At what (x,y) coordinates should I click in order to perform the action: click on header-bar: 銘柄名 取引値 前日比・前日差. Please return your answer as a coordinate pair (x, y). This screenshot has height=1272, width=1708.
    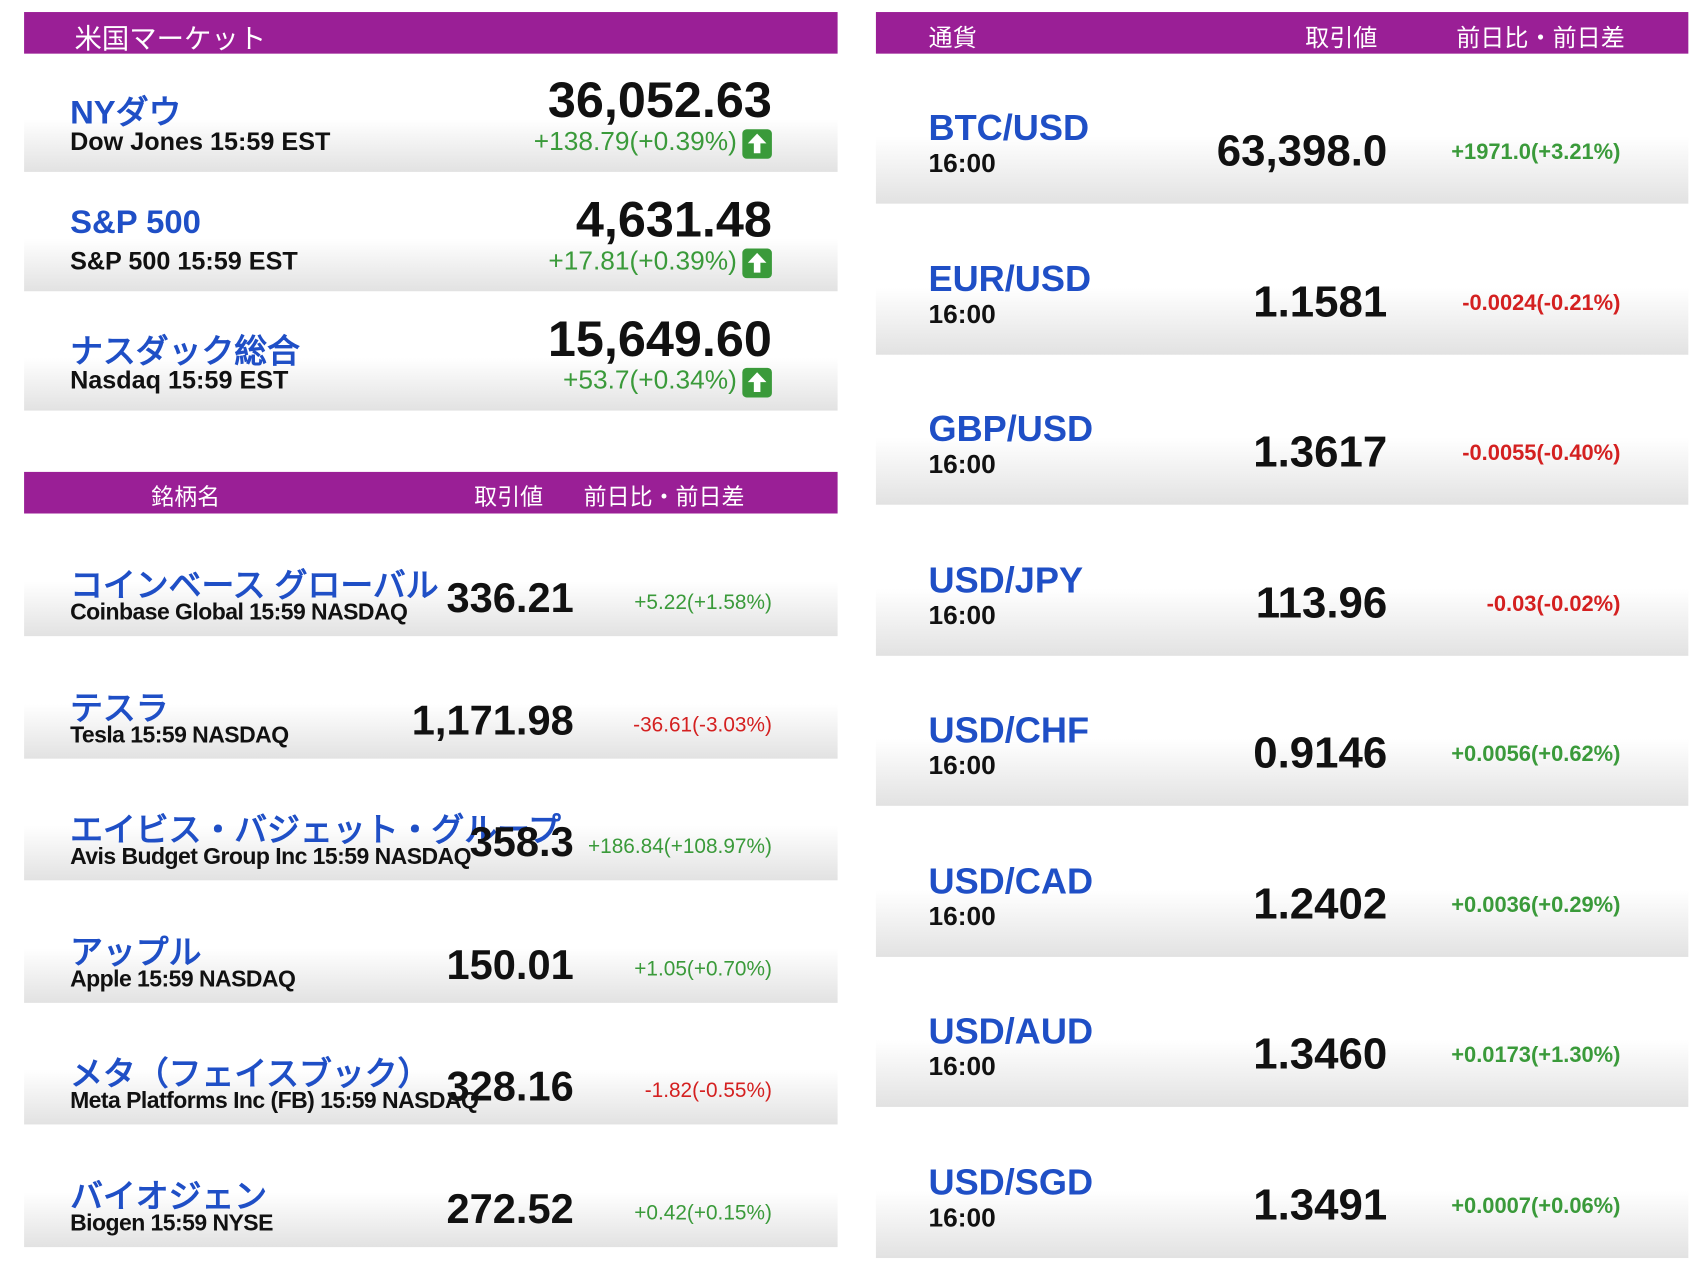
    Looking at the image, I should click on (431, 492).